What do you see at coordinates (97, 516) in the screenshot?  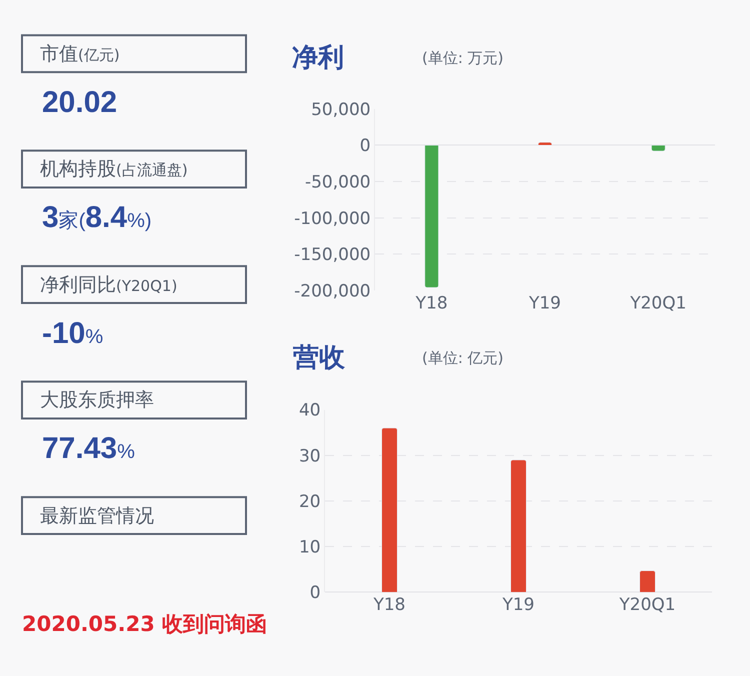 I see `text: 最新监管情况` at bounding box center [97, 516].